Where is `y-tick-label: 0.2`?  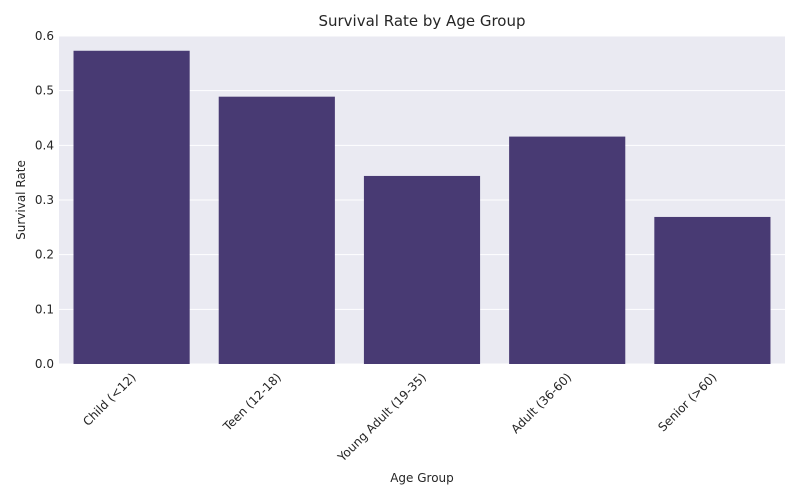 y-tick-label: 0.2 is located at coordinates (44, 255).